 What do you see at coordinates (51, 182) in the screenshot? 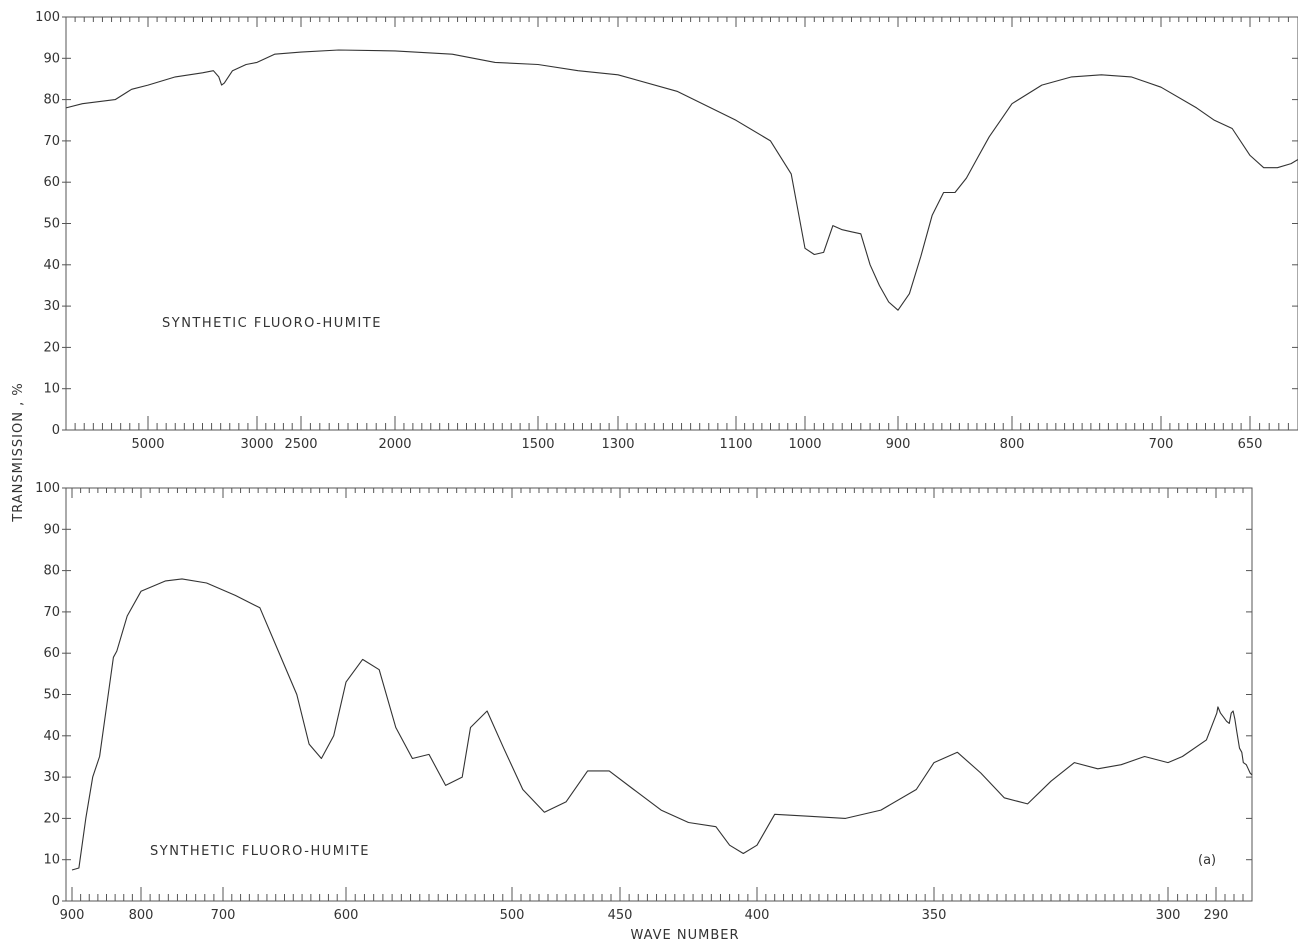
I see `top-y-tick-label: 60` at bounding box center [51, 182].